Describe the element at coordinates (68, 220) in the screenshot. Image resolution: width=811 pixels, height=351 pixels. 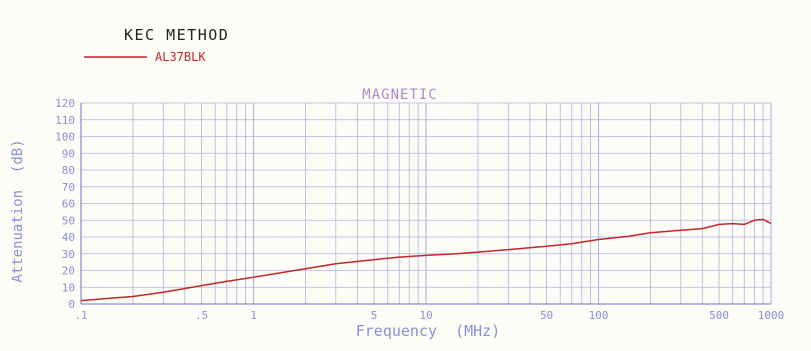
I see `y-tick-label: 50` at that location.